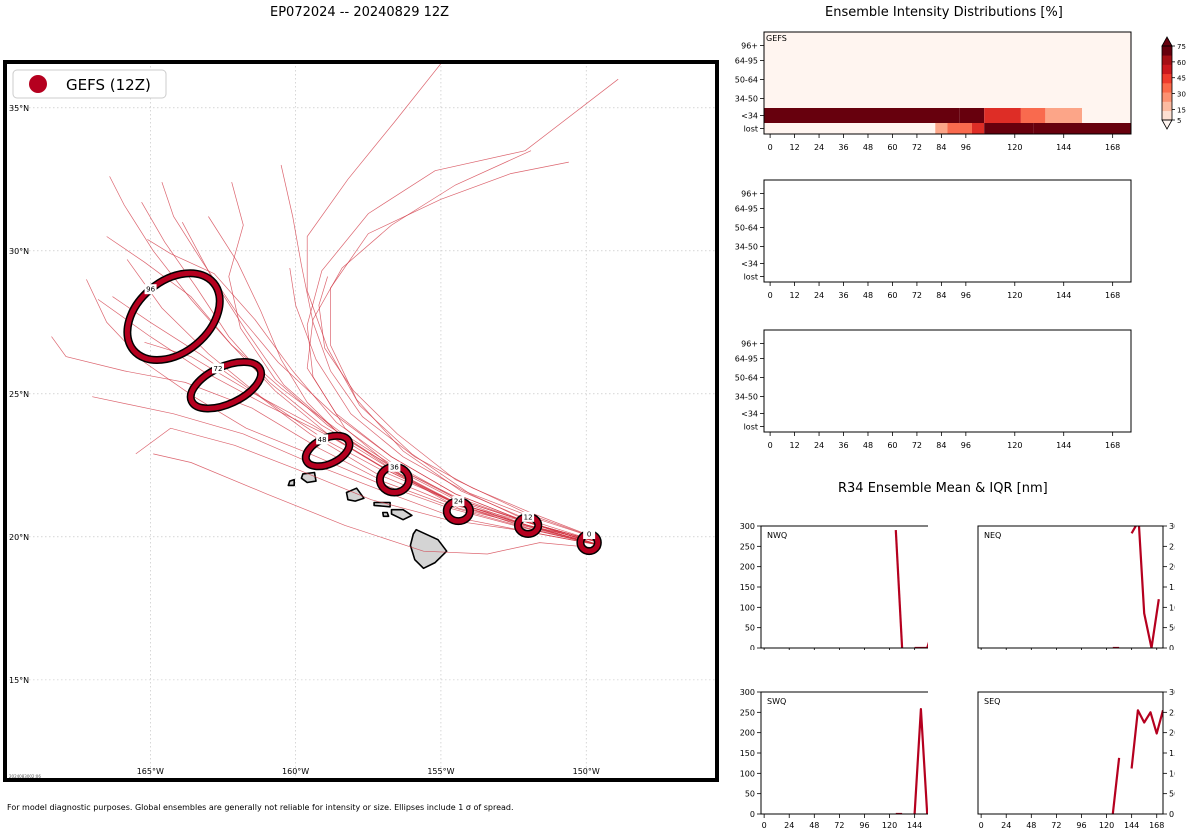  I want to click on x-tick-label: 24, so click(819, 295).